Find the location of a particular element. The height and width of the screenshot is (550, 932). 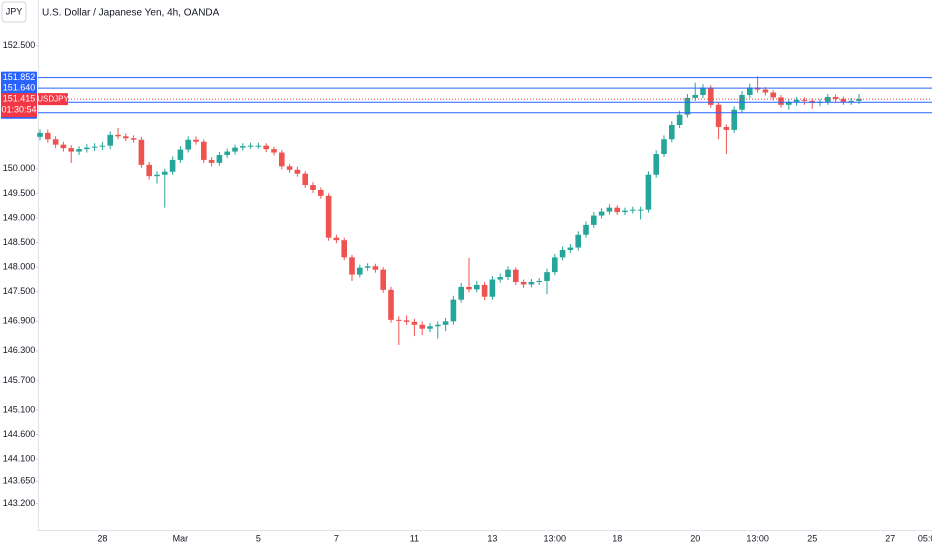

x-tick-label: 13 is located at coordinates (492, 538).